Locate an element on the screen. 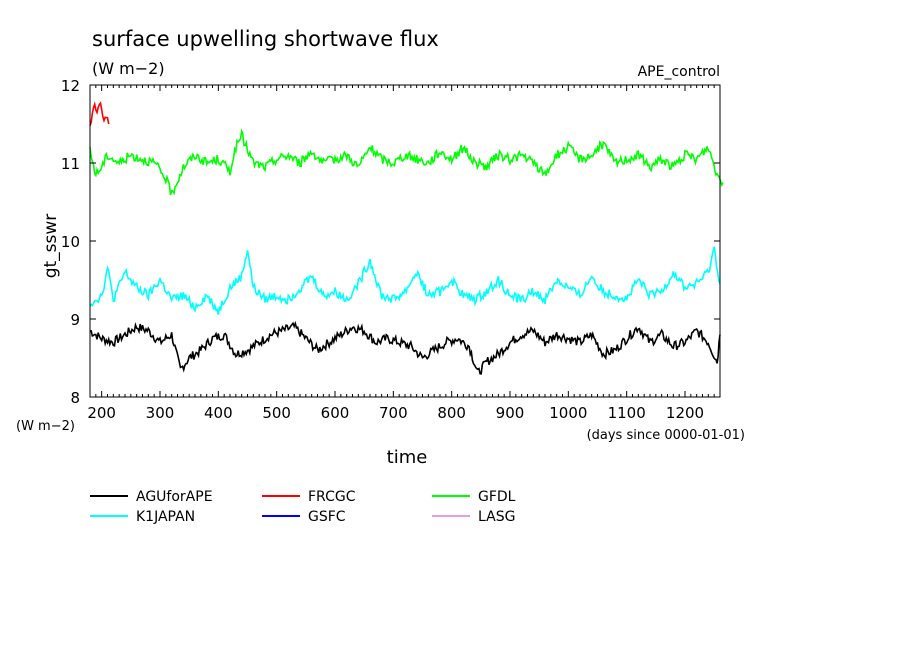 The width and height of the screenshot is (904, 654). y-units-label: (W m−2) is located at coordinates (45, 426).